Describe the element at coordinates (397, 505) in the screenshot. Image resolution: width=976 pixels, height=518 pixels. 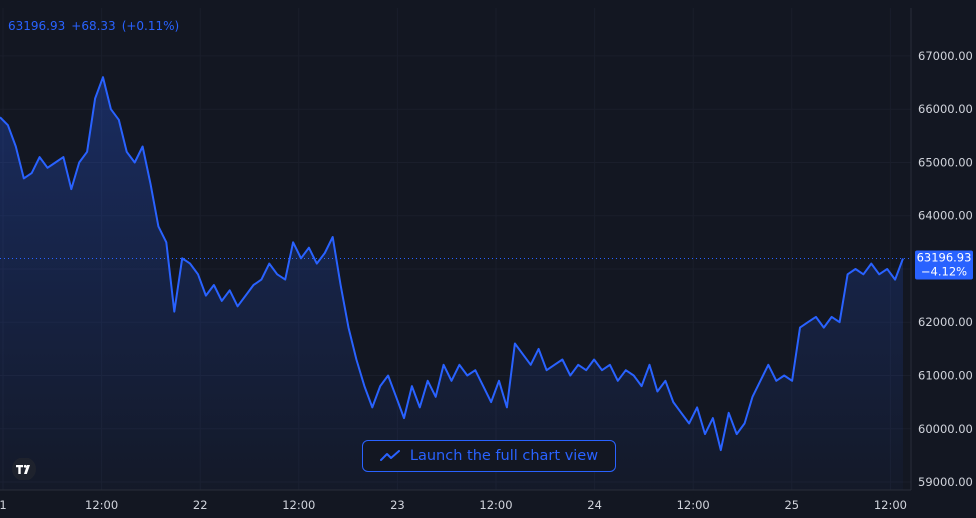
I see `time-tick-label: 23` at that location.